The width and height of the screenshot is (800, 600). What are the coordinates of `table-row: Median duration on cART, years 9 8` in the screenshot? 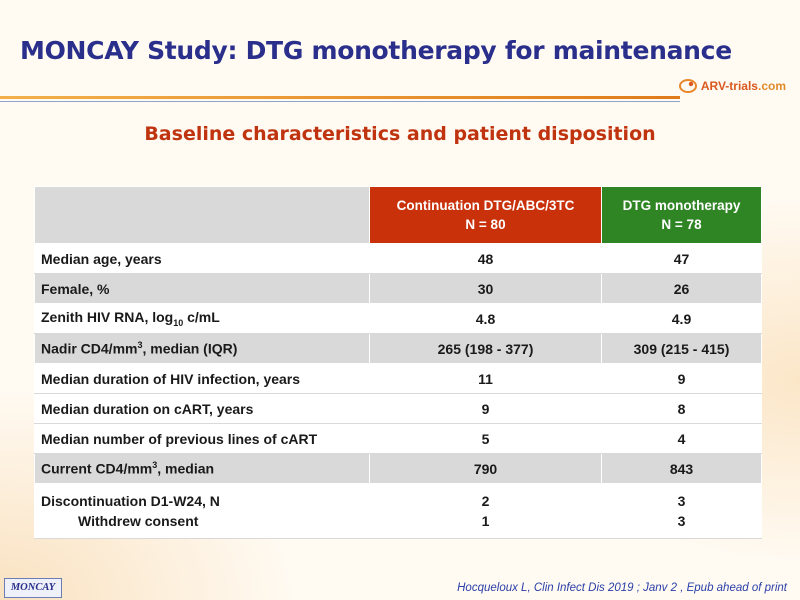 It's located at (398, 408).